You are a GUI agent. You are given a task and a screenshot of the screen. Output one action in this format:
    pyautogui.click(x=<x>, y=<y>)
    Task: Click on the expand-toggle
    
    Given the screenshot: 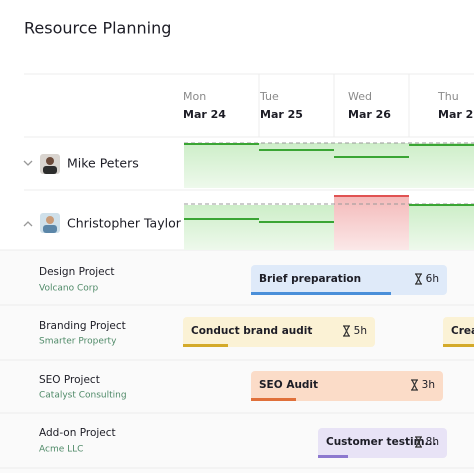 What is the action you would take?
    pyautogui.click(x=28, y=163)
    